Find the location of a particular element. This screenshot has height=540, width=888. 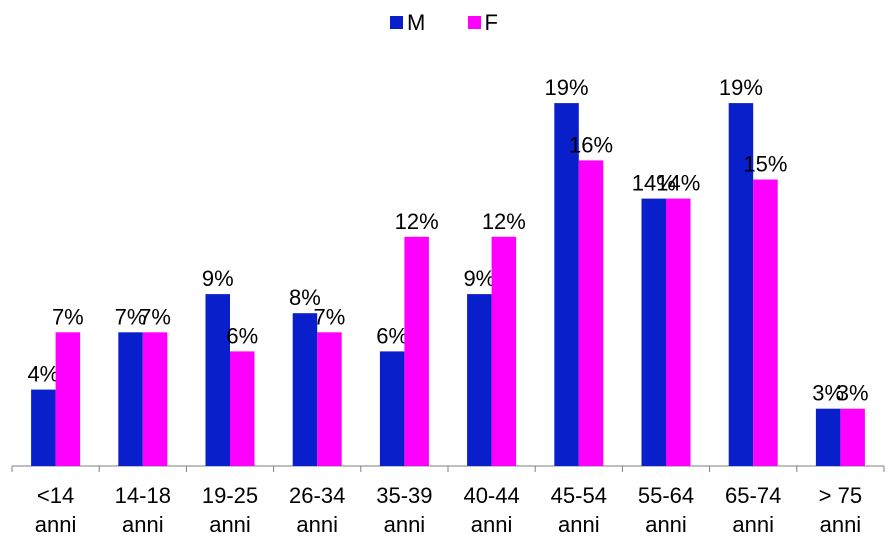

legend-item-f: F is located at coordinates (482, 23).